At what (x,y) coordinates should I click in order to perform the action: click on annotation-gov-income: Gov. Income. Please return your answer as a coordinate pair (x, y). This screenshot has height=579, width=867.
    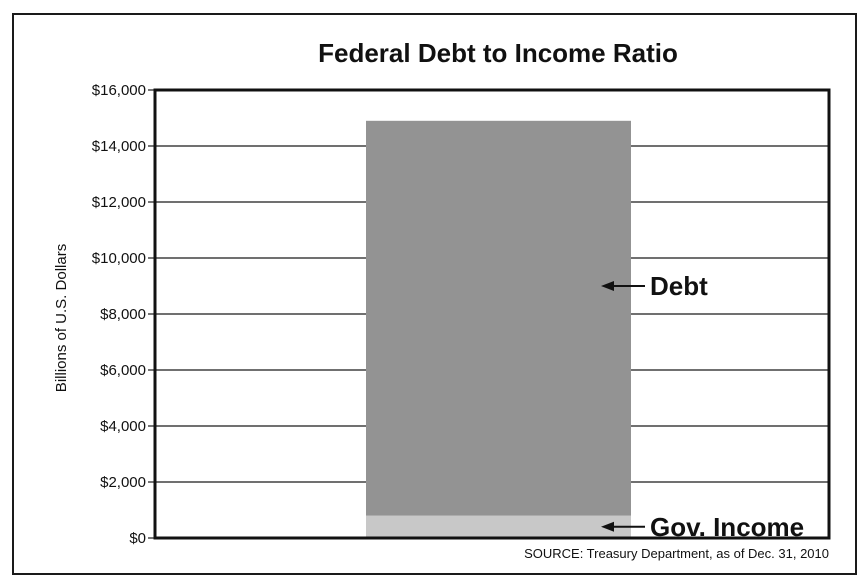
    Looking at the image, I should click on (702, 527).